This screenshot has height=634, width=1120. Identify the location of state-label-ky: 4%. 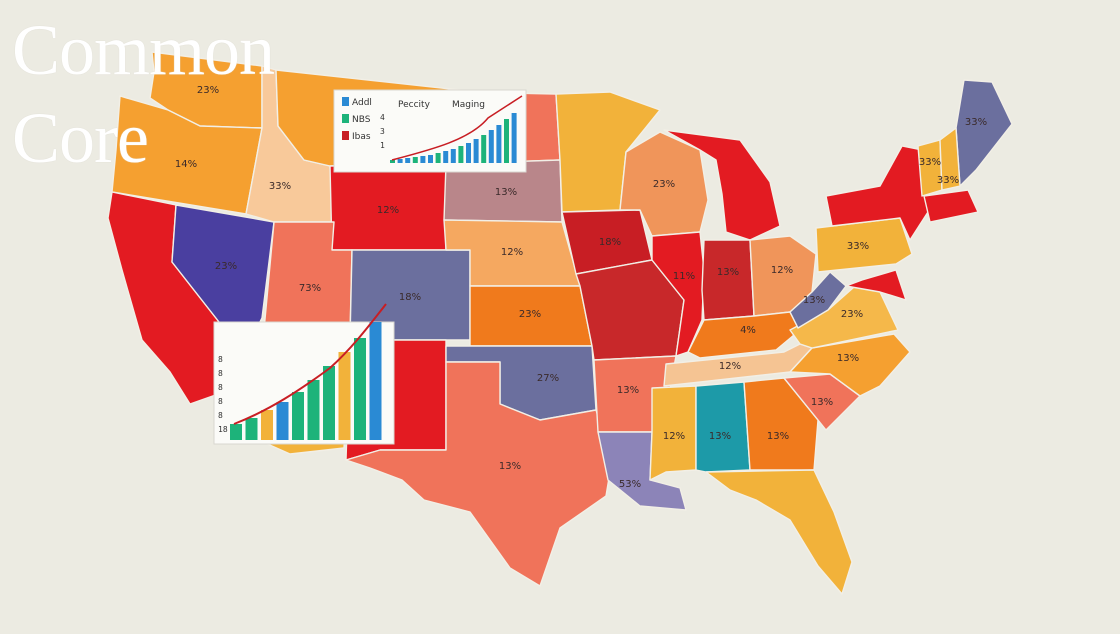
(748, 330).